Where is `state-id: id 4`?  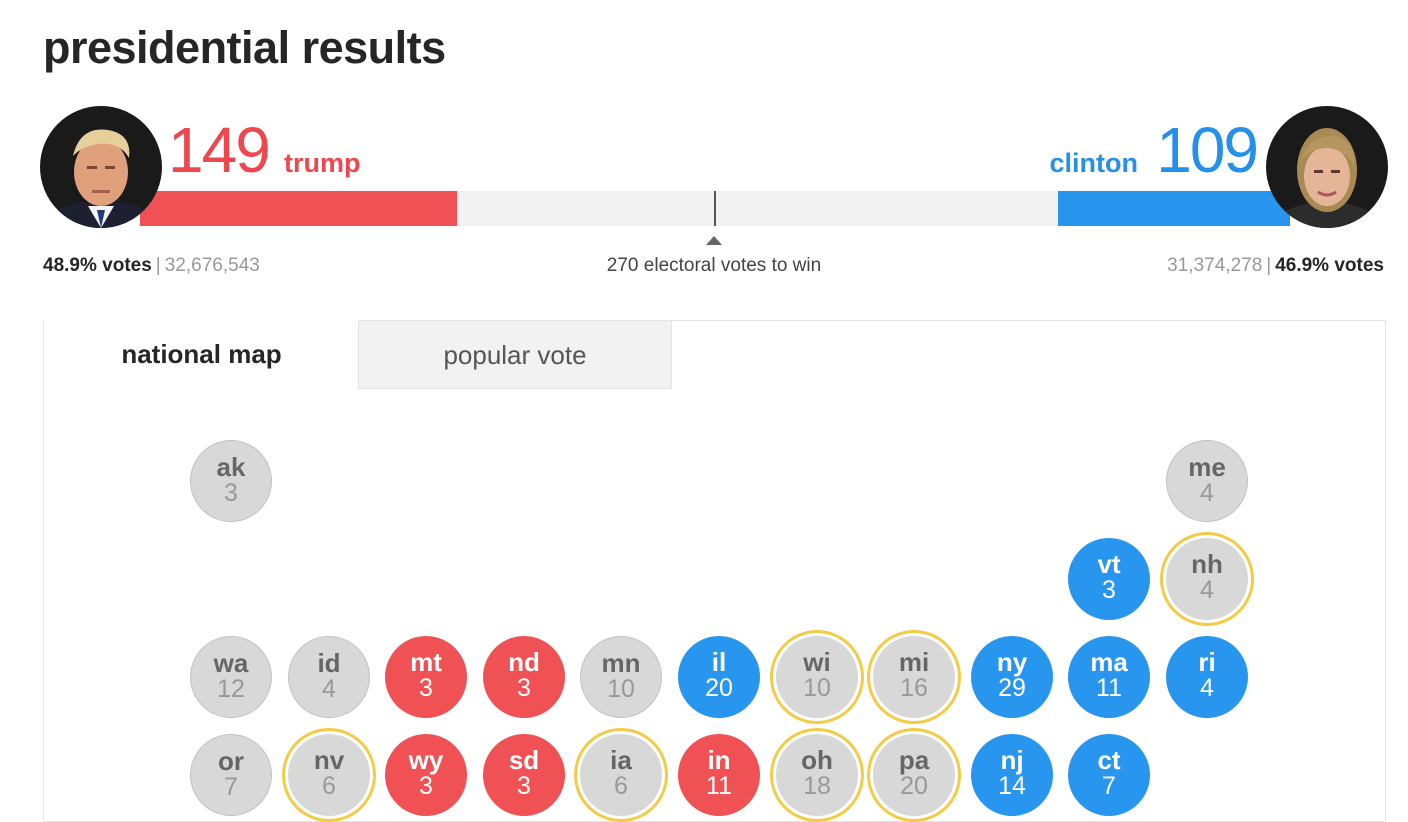
state-id: id 4 is located at coordinates (329, 677).